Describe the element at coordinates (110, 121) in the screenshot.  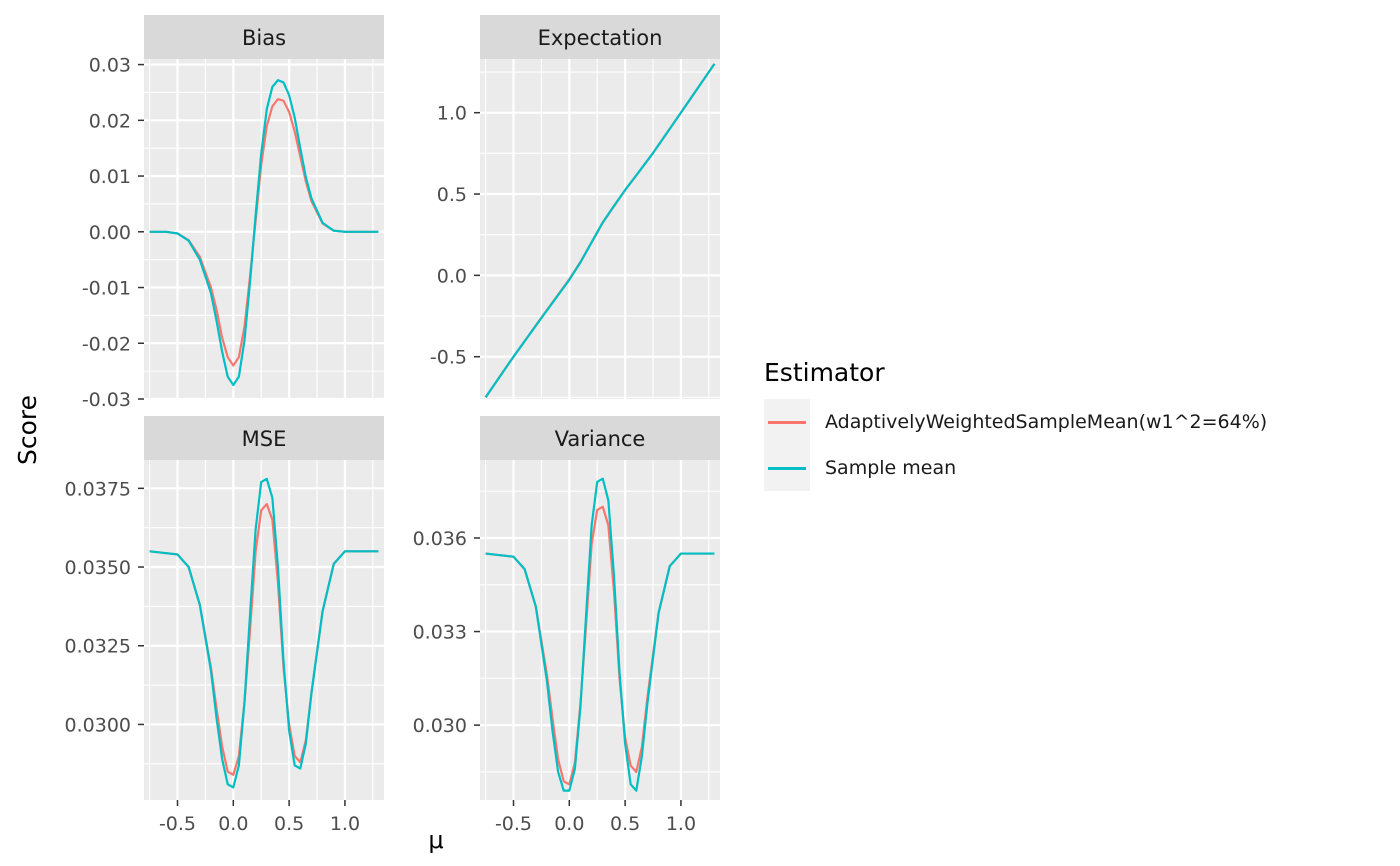
I see `y-tick-label-bias: 0.02` at that location.